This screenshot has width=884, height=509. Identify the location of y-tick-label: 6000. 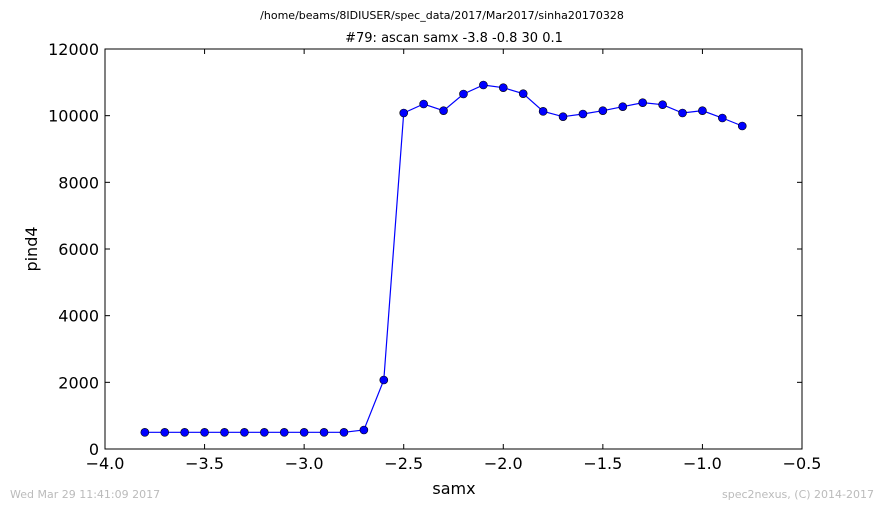
(78, 249).